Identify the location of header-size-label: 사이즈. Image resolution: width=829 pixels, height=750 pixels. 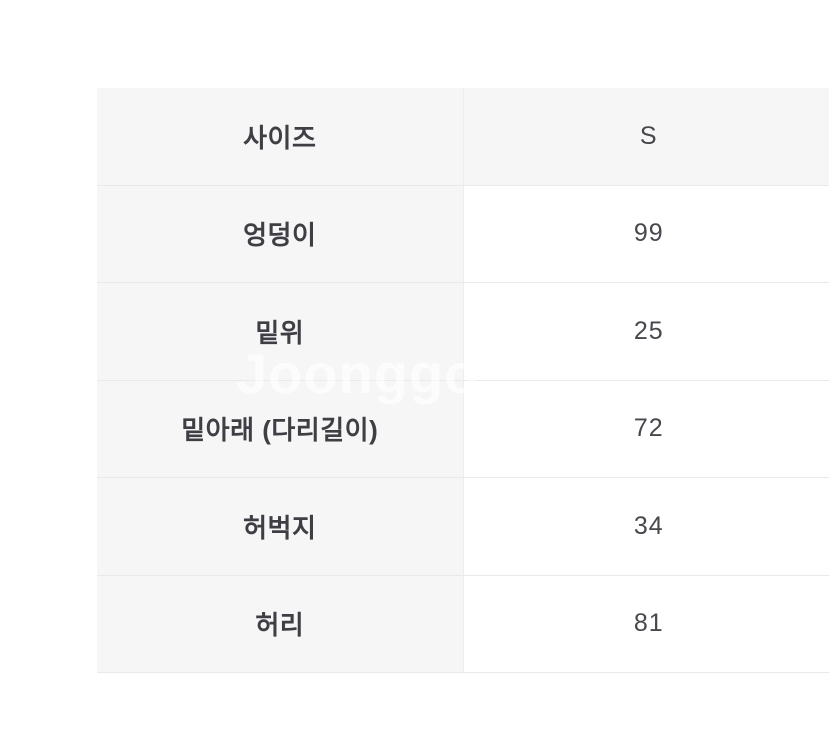
(280, 136).